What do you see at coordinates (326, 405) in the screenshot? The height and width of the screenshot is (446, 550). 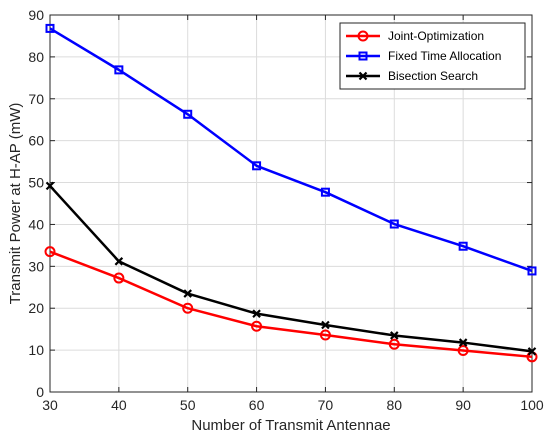 I see `x-tick-label: 70` at bounding box center [326, 405].